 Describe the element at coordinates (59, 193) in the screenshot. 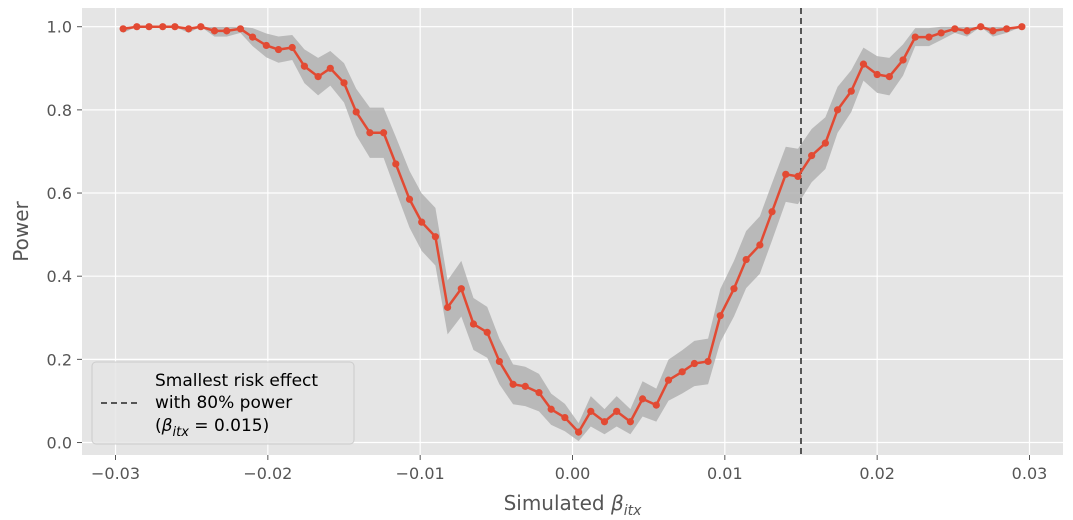

I see `y-tick-label: 0.6` at that location.